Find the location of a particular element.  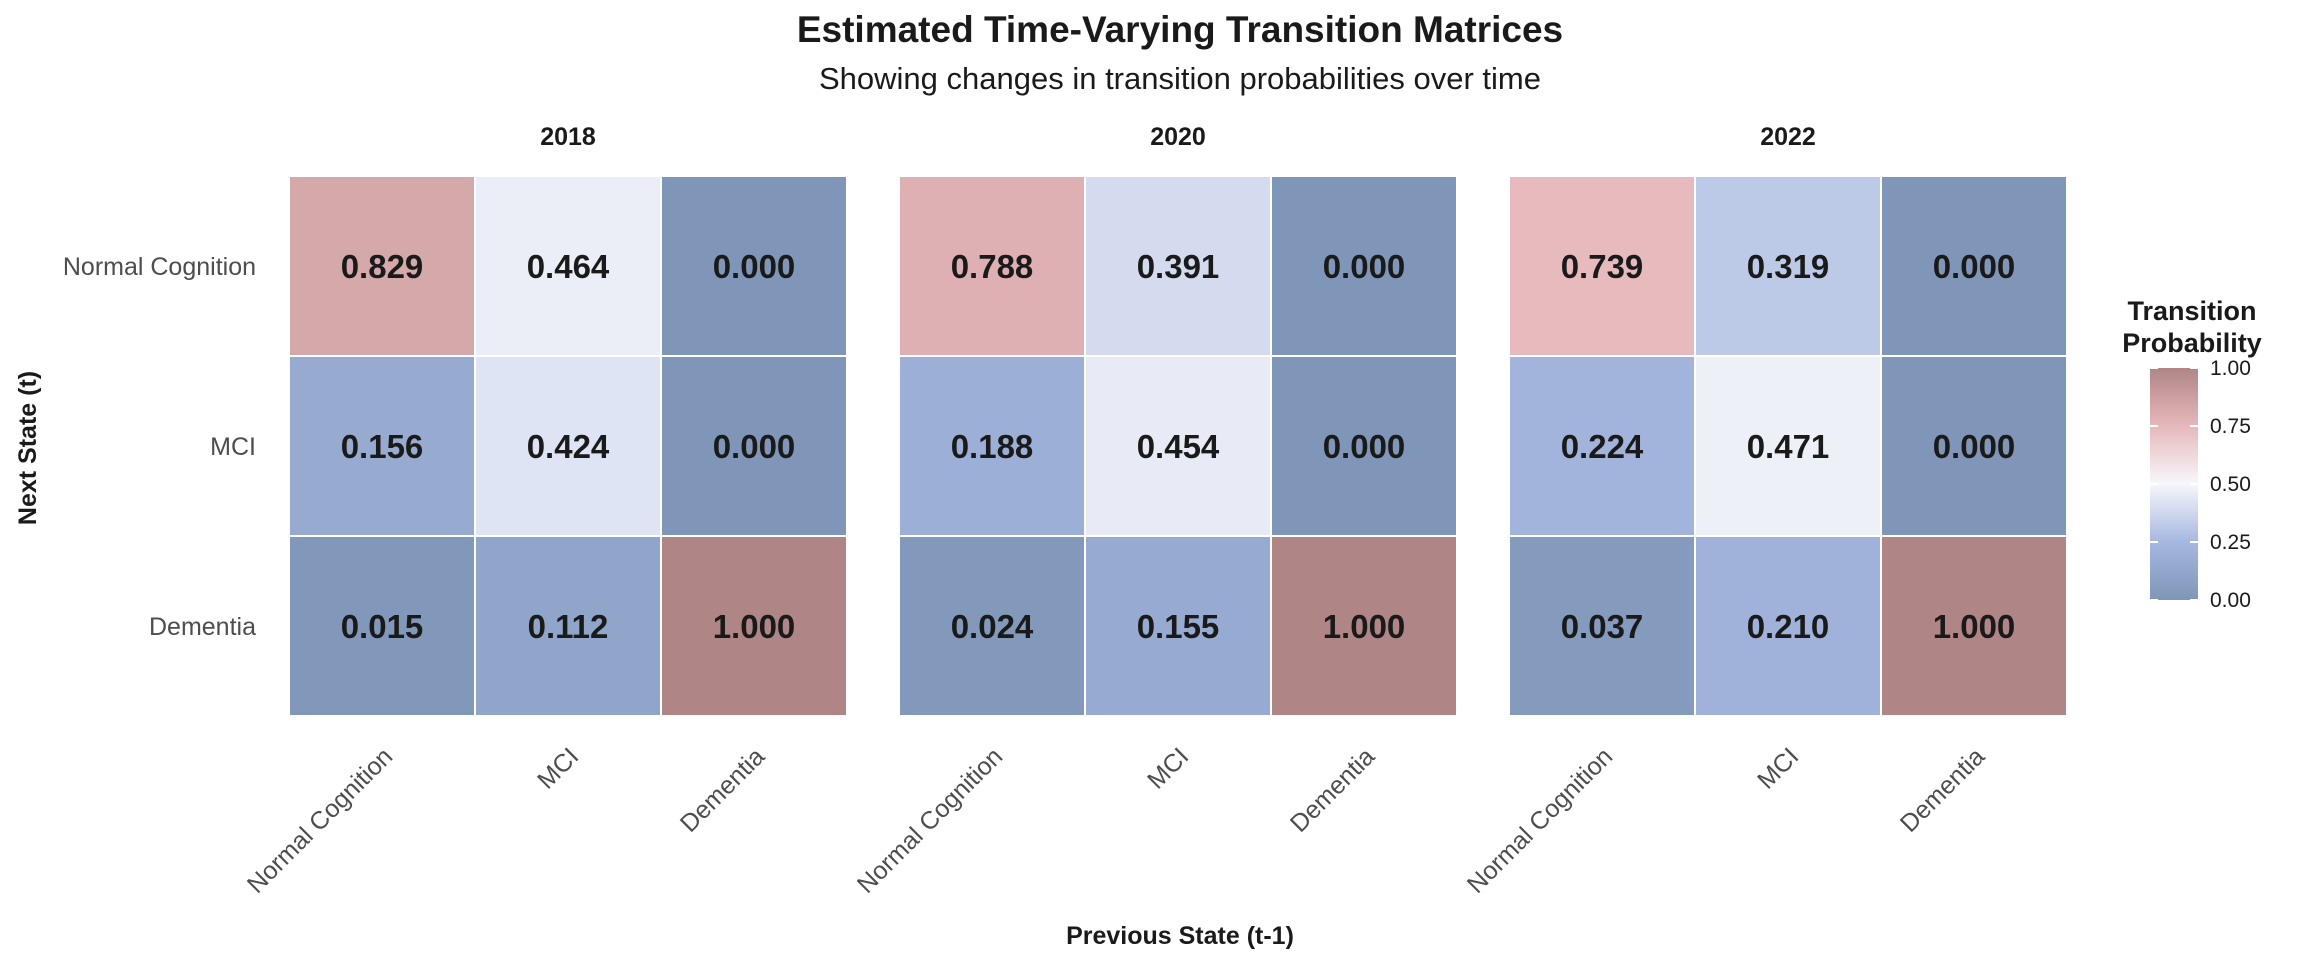

cell-value-label: 0.224 is located at coordinates (1602, 446).